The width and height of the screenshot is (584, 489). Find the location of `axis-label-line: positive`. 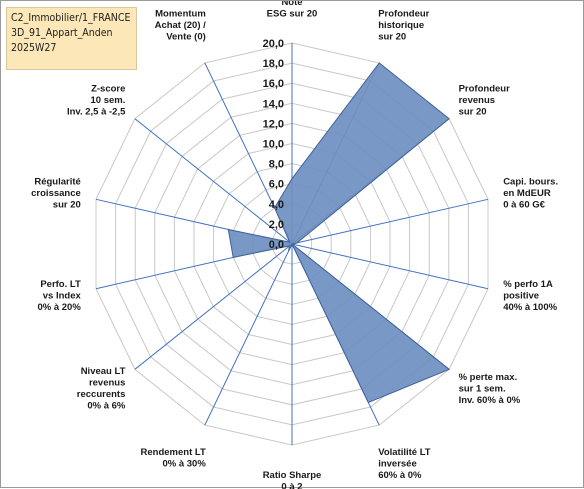

axis-label-line: positive is located at coordinates (521, 296).